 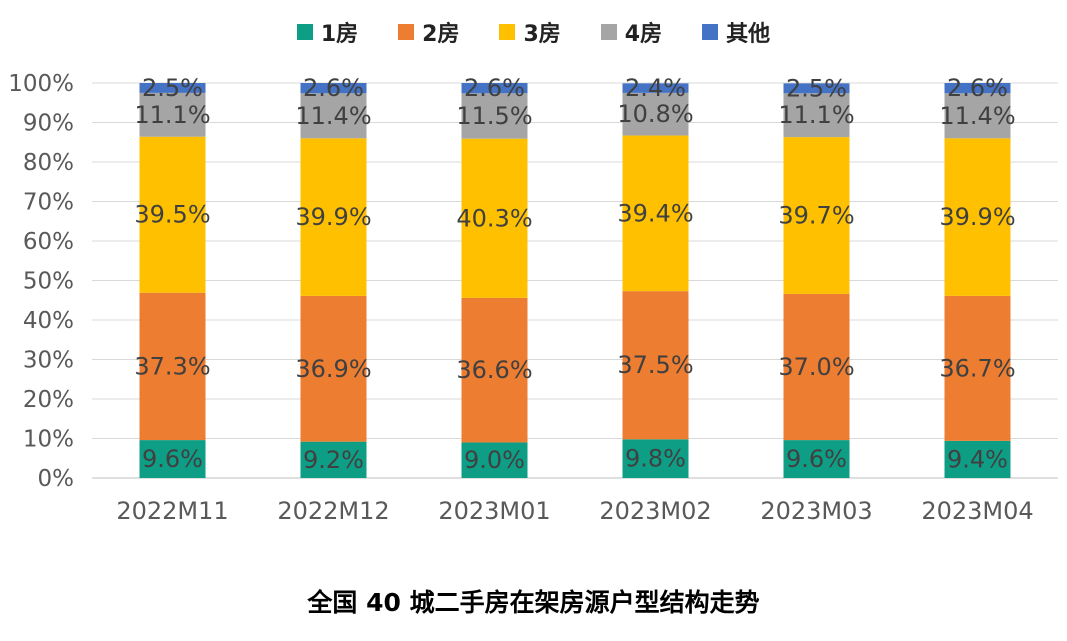 I want to click on y-tick-label: 30%, so click(x=48, y=361).